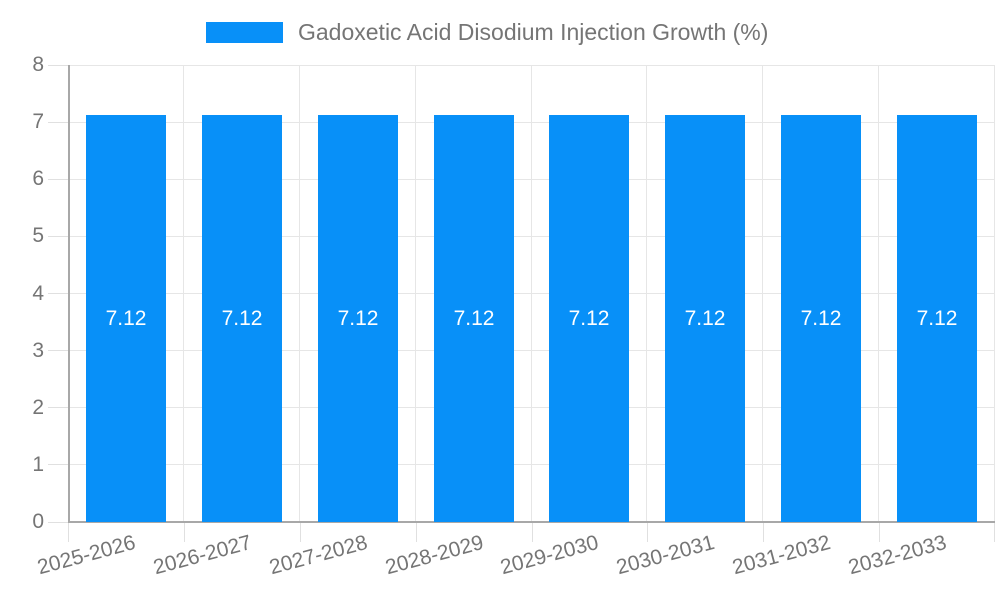 The width and height of the screenshot is (1000, 611). I want to click on y-axis-tick-label: 6, so click(38, 179).